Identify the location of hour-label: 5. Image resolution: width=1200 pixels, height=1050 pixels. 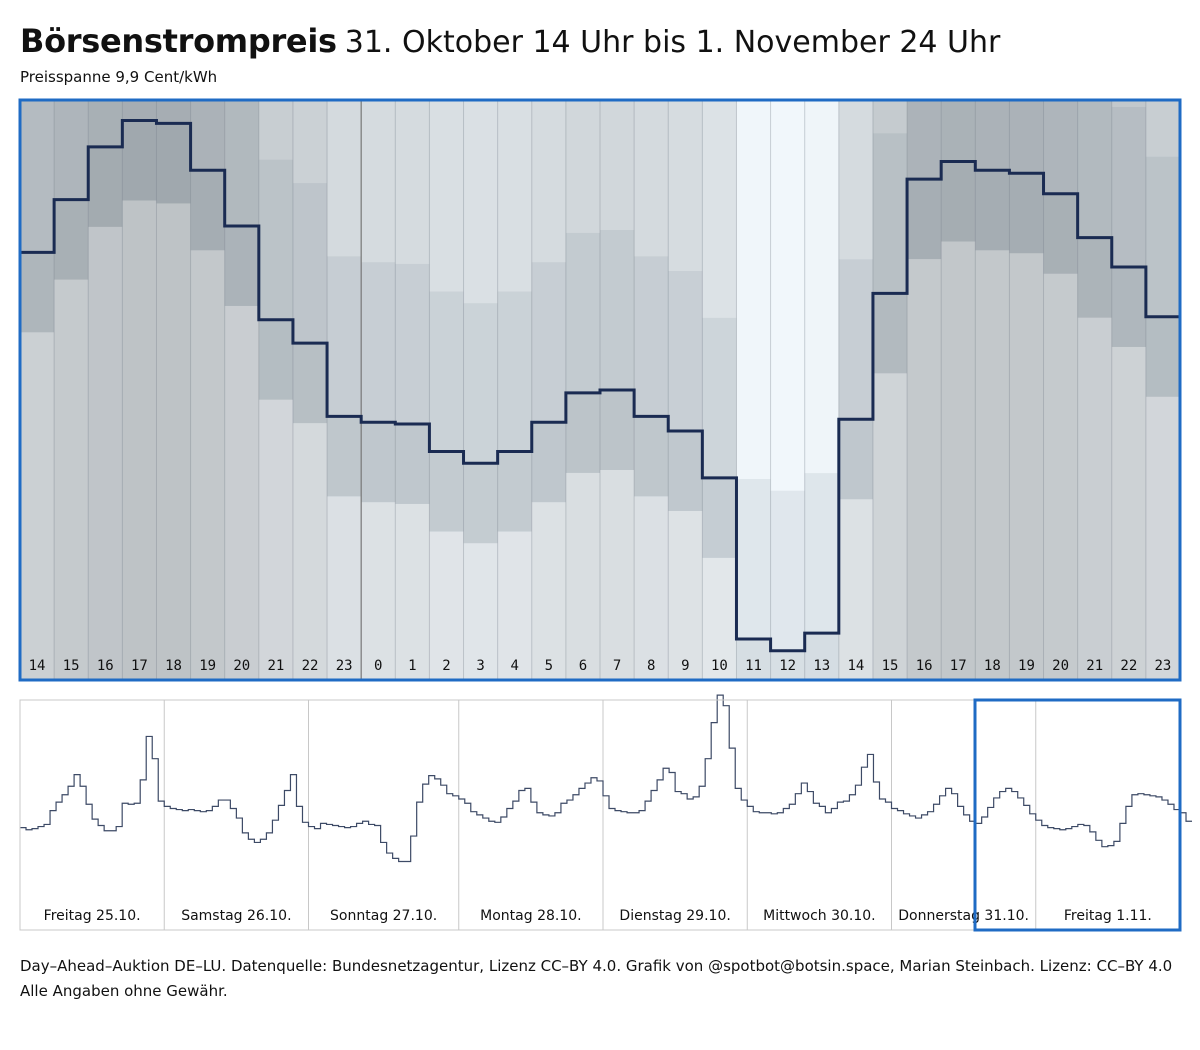
(549, 666).